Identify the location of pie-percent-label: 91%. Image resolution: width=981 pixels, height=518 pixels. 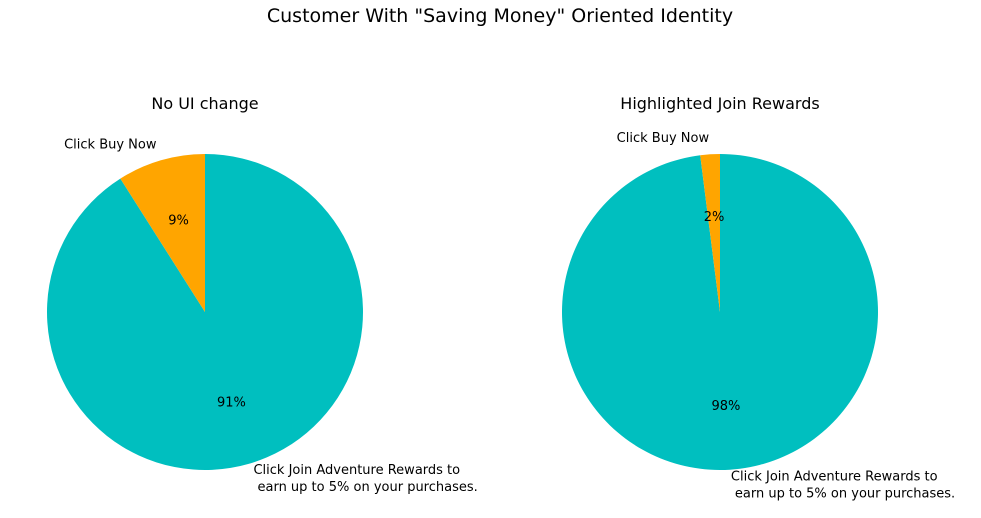
(231, 403).